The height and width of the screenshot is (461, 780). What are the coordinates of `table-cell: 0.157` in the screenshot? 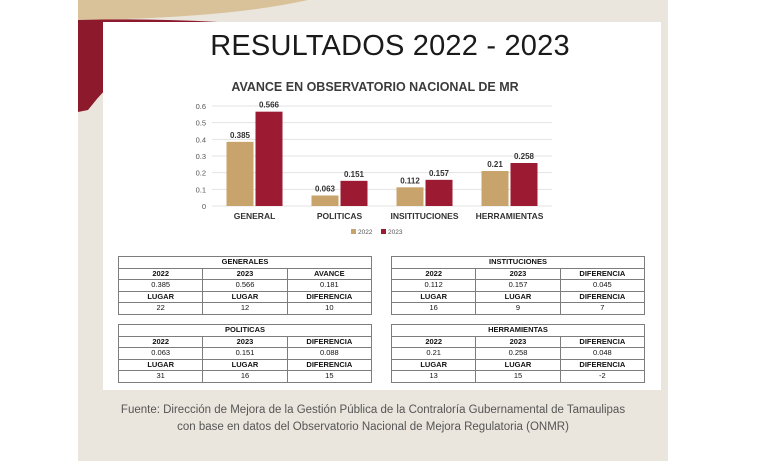 It's located at (518, 285).